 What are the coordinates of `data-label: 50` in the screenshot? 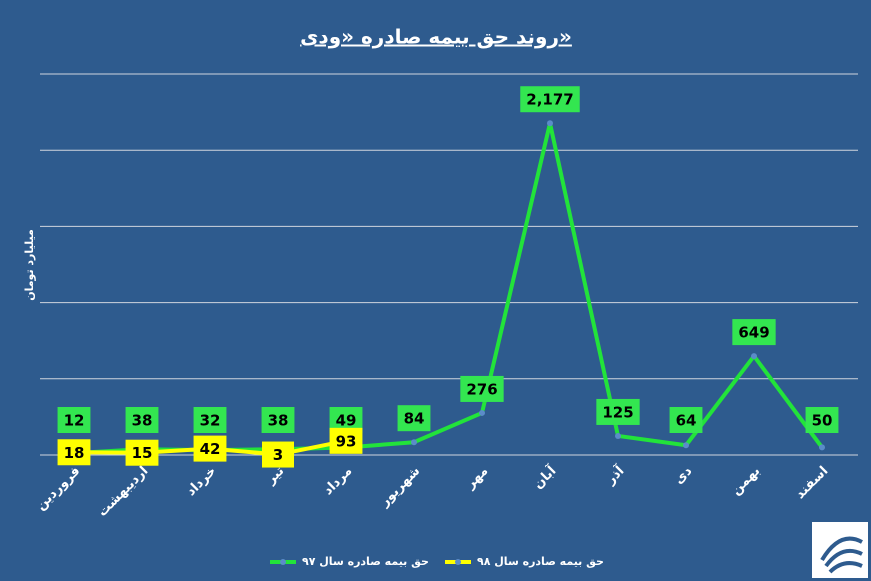 It's located at (822, 420).